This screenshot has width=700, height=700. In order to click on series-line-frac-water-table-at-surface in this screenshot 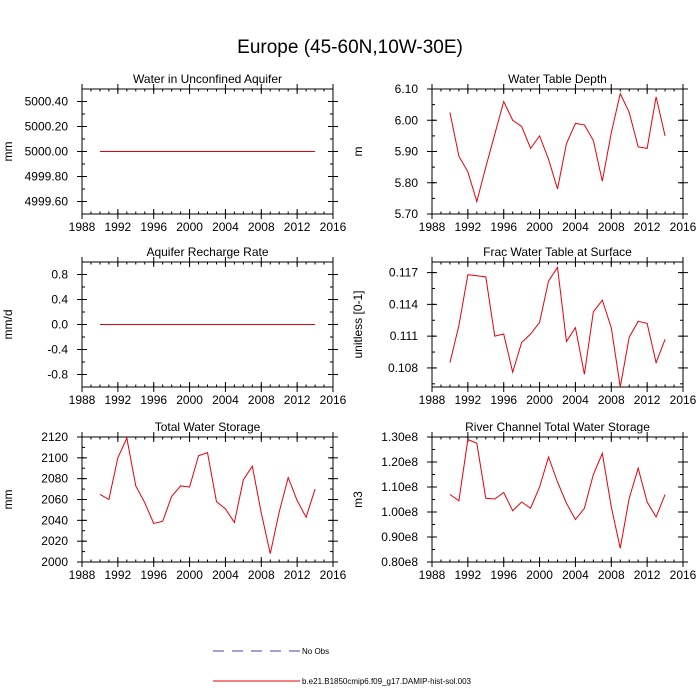, I will do `click(557, 326)`.